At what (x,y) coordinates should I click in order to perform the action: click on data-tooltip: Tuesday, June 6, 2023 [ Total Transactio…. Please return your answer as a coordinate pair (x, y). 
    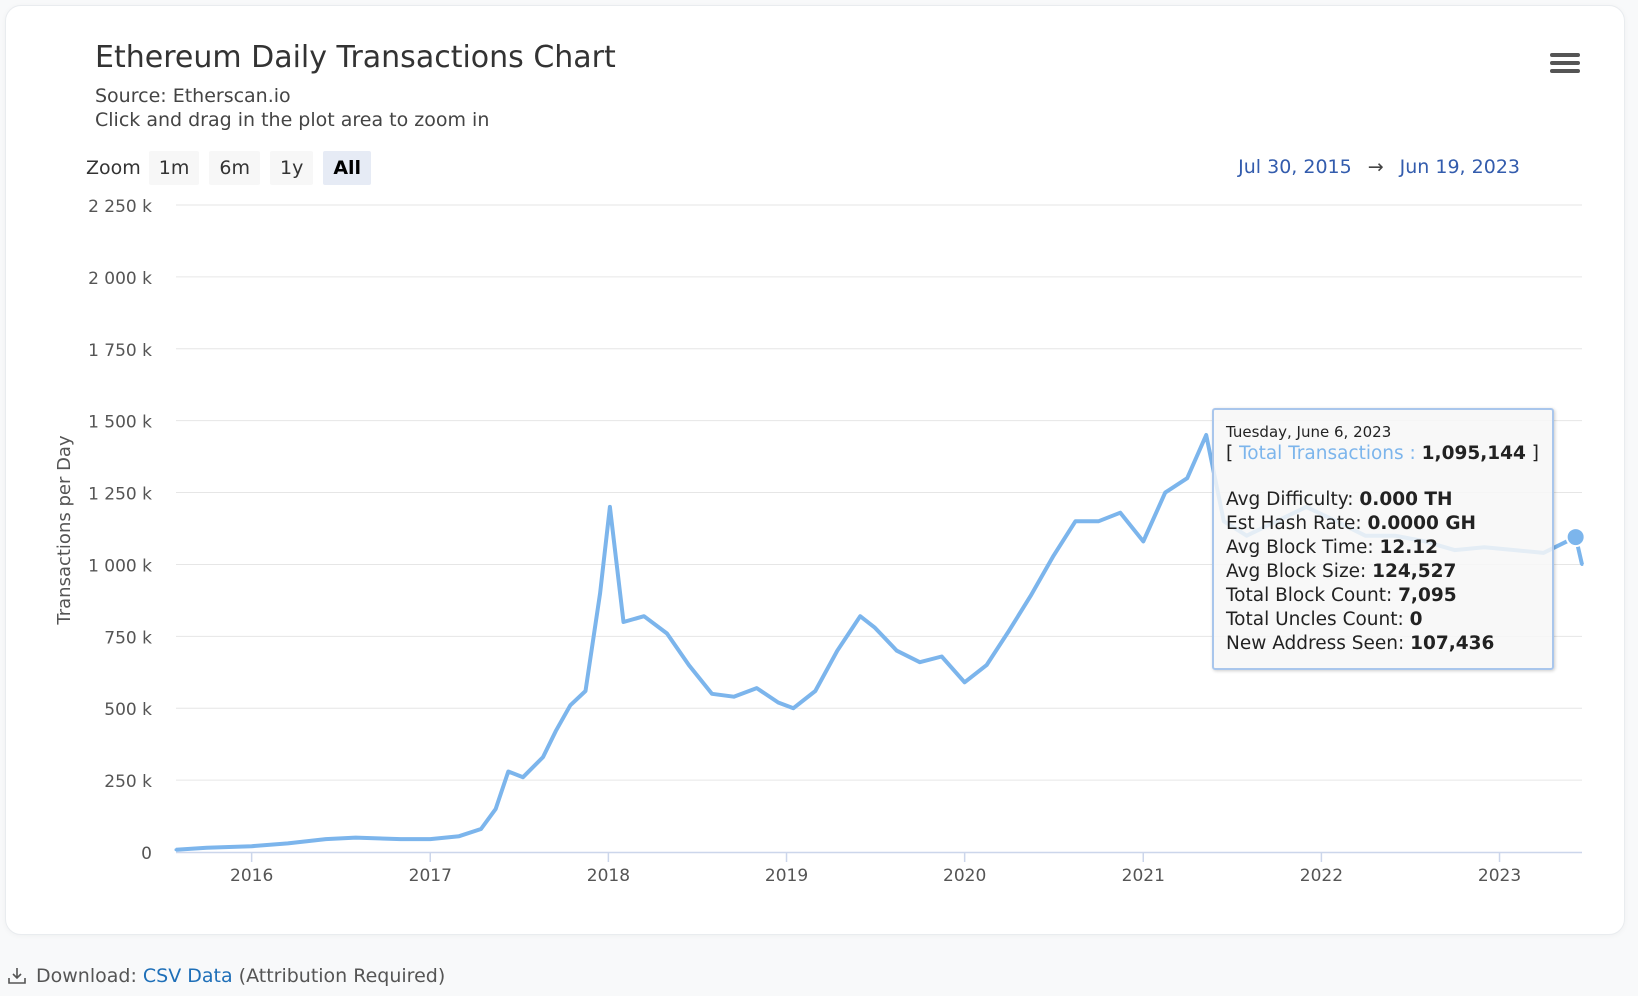
    Looking at the image, I should click on (1383, 539).